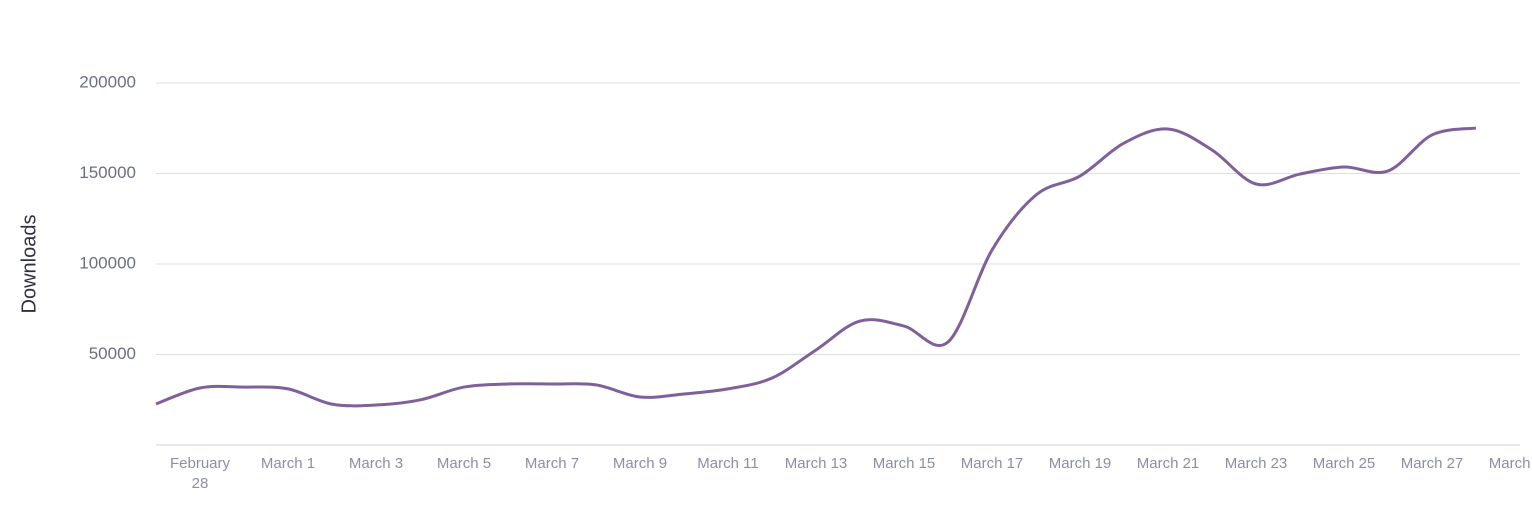 The height and width of the screenshot is (508, 1532). I want to click on x-tick-label: March 11, so click(728, 463).